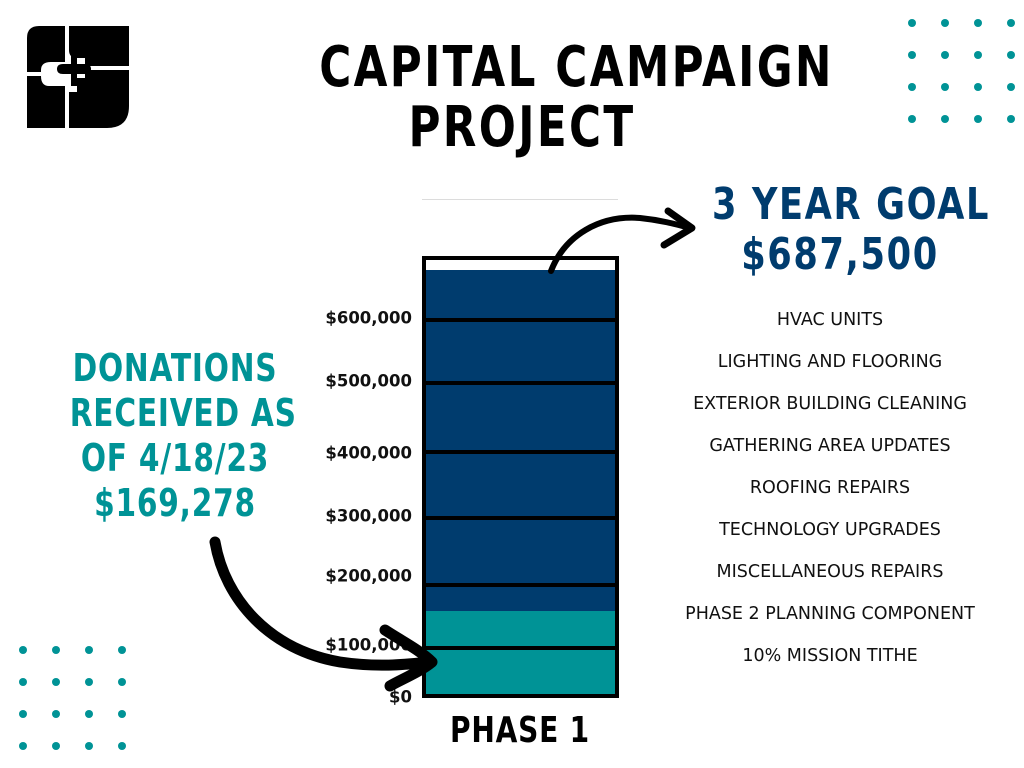 This screenshot has width=1024, height=768. What do you see at coordinates (519, 730) in the screenshot?
I see `x-axis-label: PHASE 1` at bounding box center [519, 730].